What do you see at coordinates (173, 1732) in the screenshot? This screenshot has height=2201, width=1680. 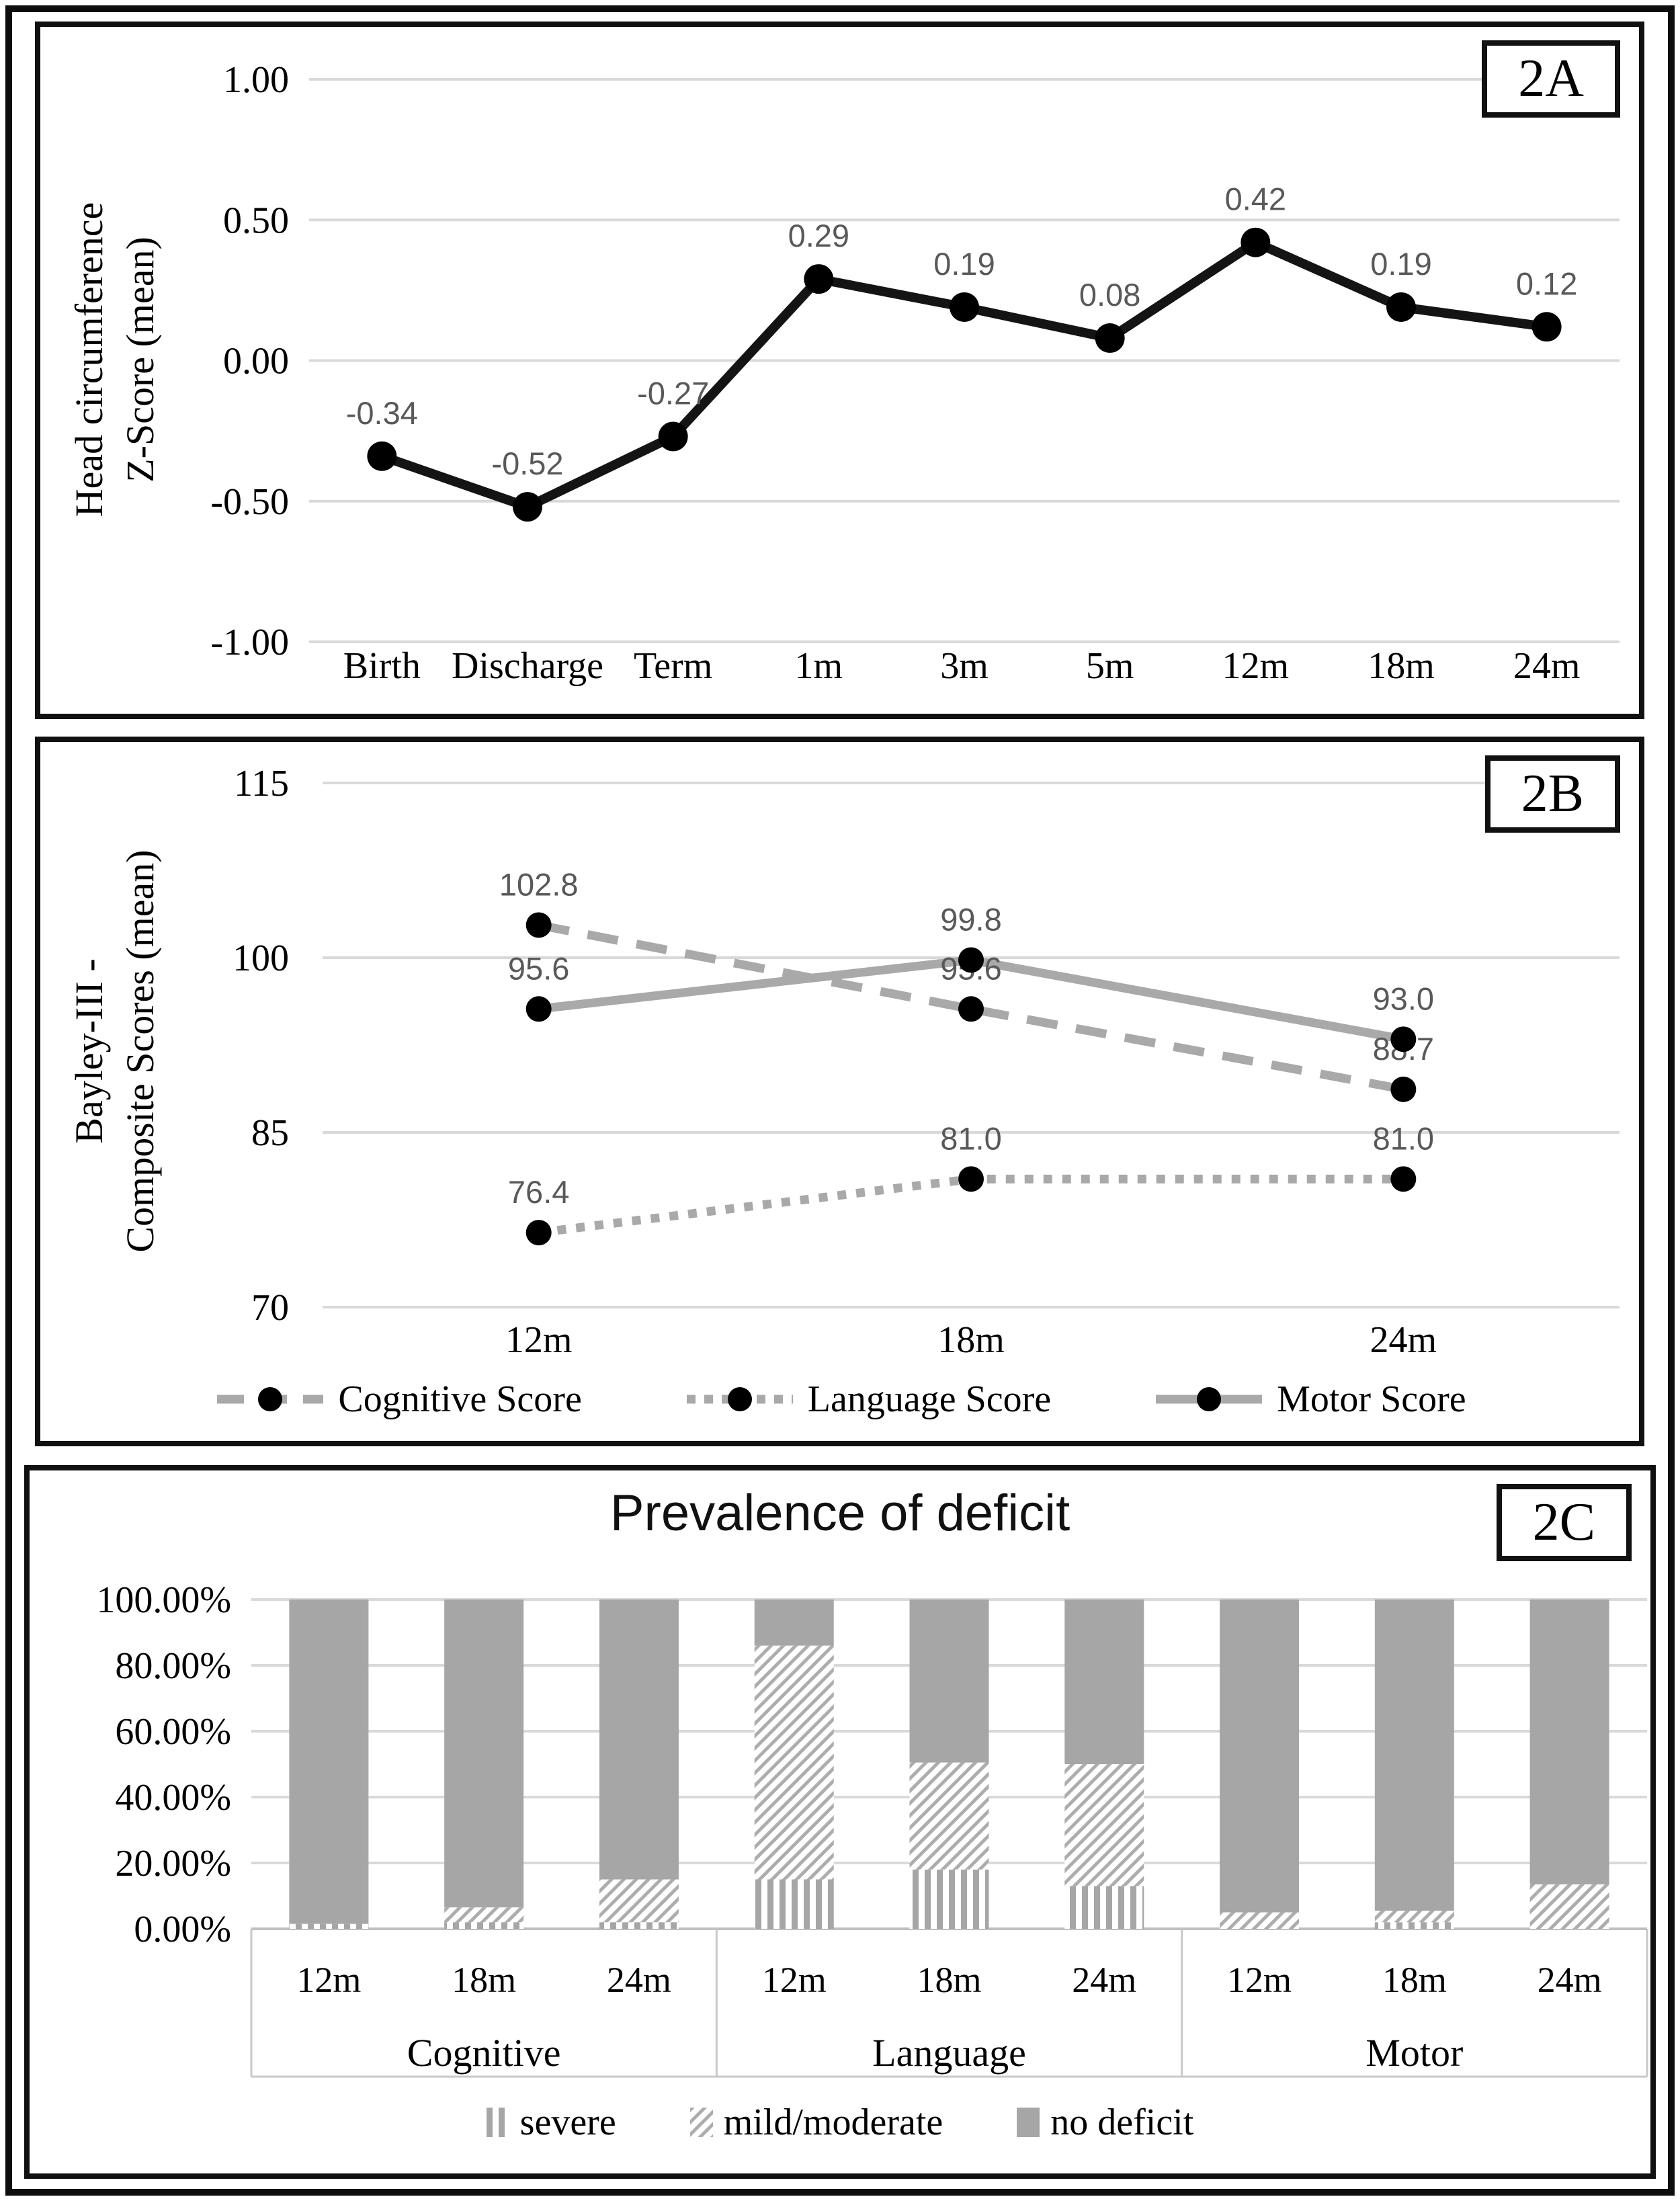 I see `y-tick-label: 60.00%` at bounding box center [173, 1732].